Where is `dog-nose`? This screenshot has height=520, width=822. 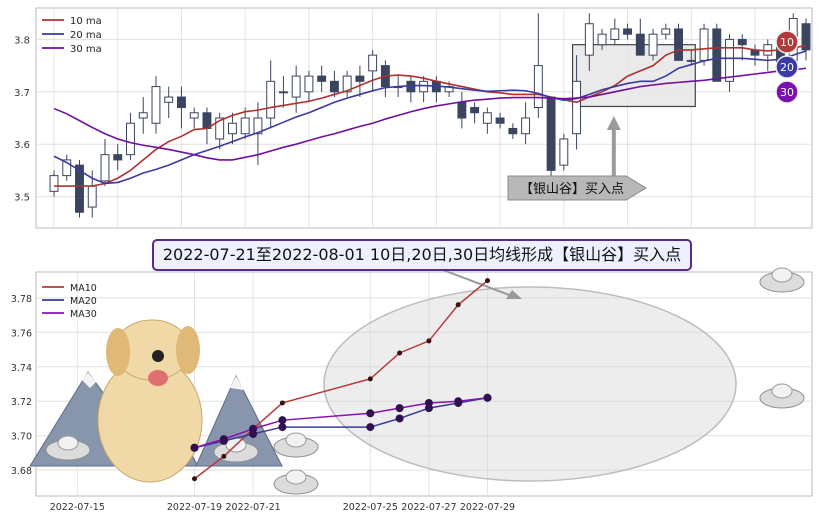
dog-nose is located at coordinates (158, 356).